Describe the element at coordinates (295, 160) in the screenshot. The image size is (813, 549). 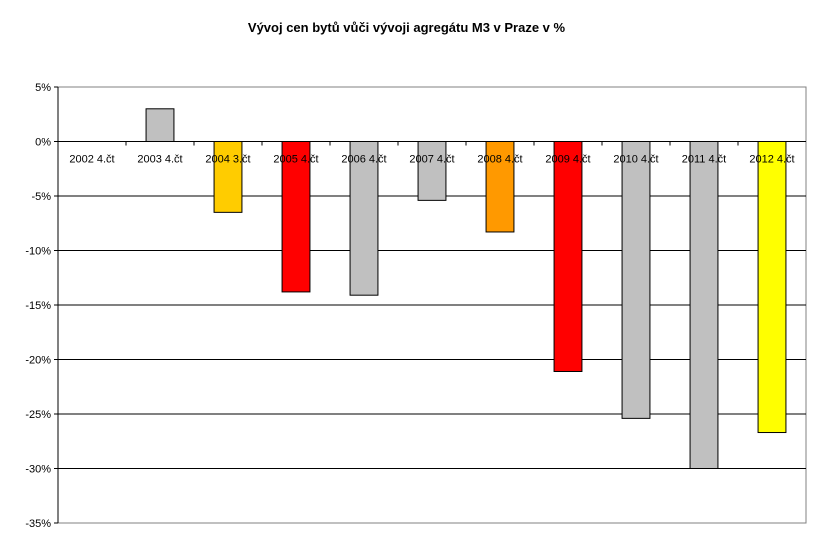
I see `category-label: 2005 4.čt` at that location.